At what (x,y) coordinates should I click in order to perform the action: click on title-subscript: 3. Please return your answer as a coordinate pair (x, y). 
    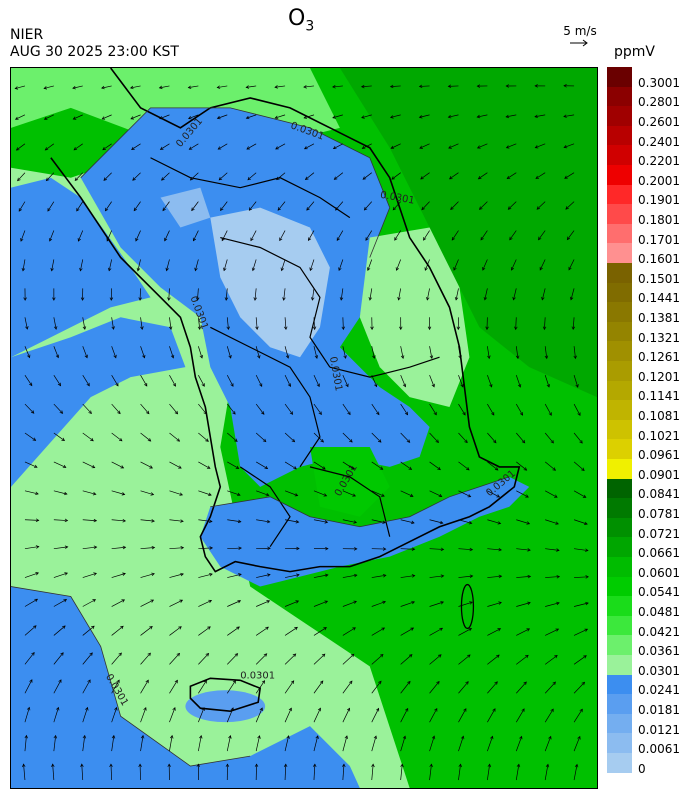
    Looking at the image, I should click on (310, 26).